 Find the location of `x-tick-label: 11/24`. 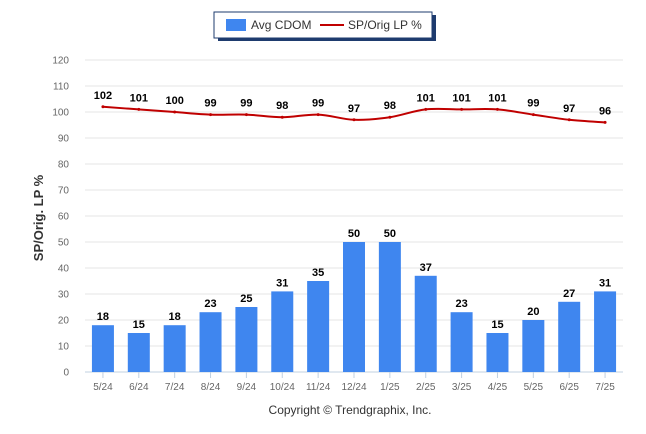

x-tick-label: 11/24 is located at coordinates (318, 387).